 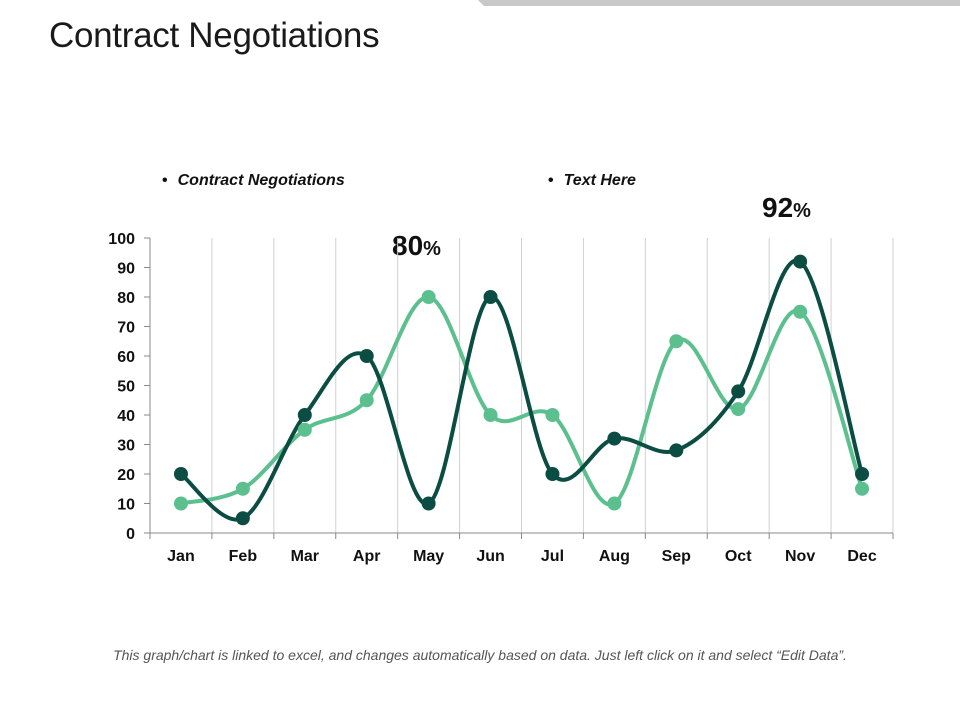 I want to click on y-tick-label: 10, so click(x=126, y=505).